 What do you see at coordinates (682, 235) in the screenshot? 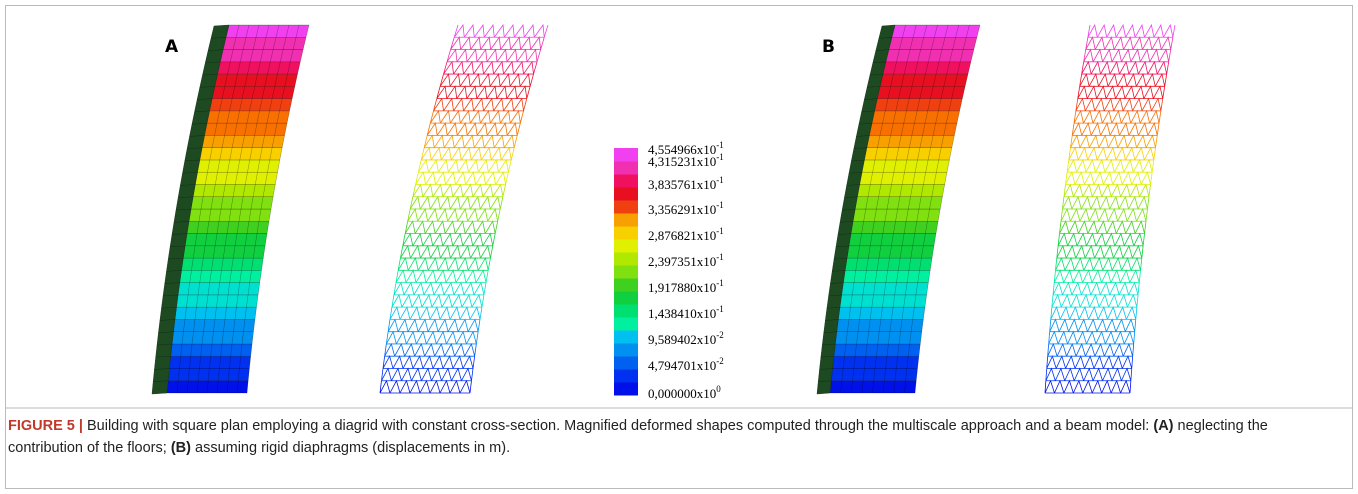
I see `mantissa: 2,876821x10` at bounding box center [682, 235].